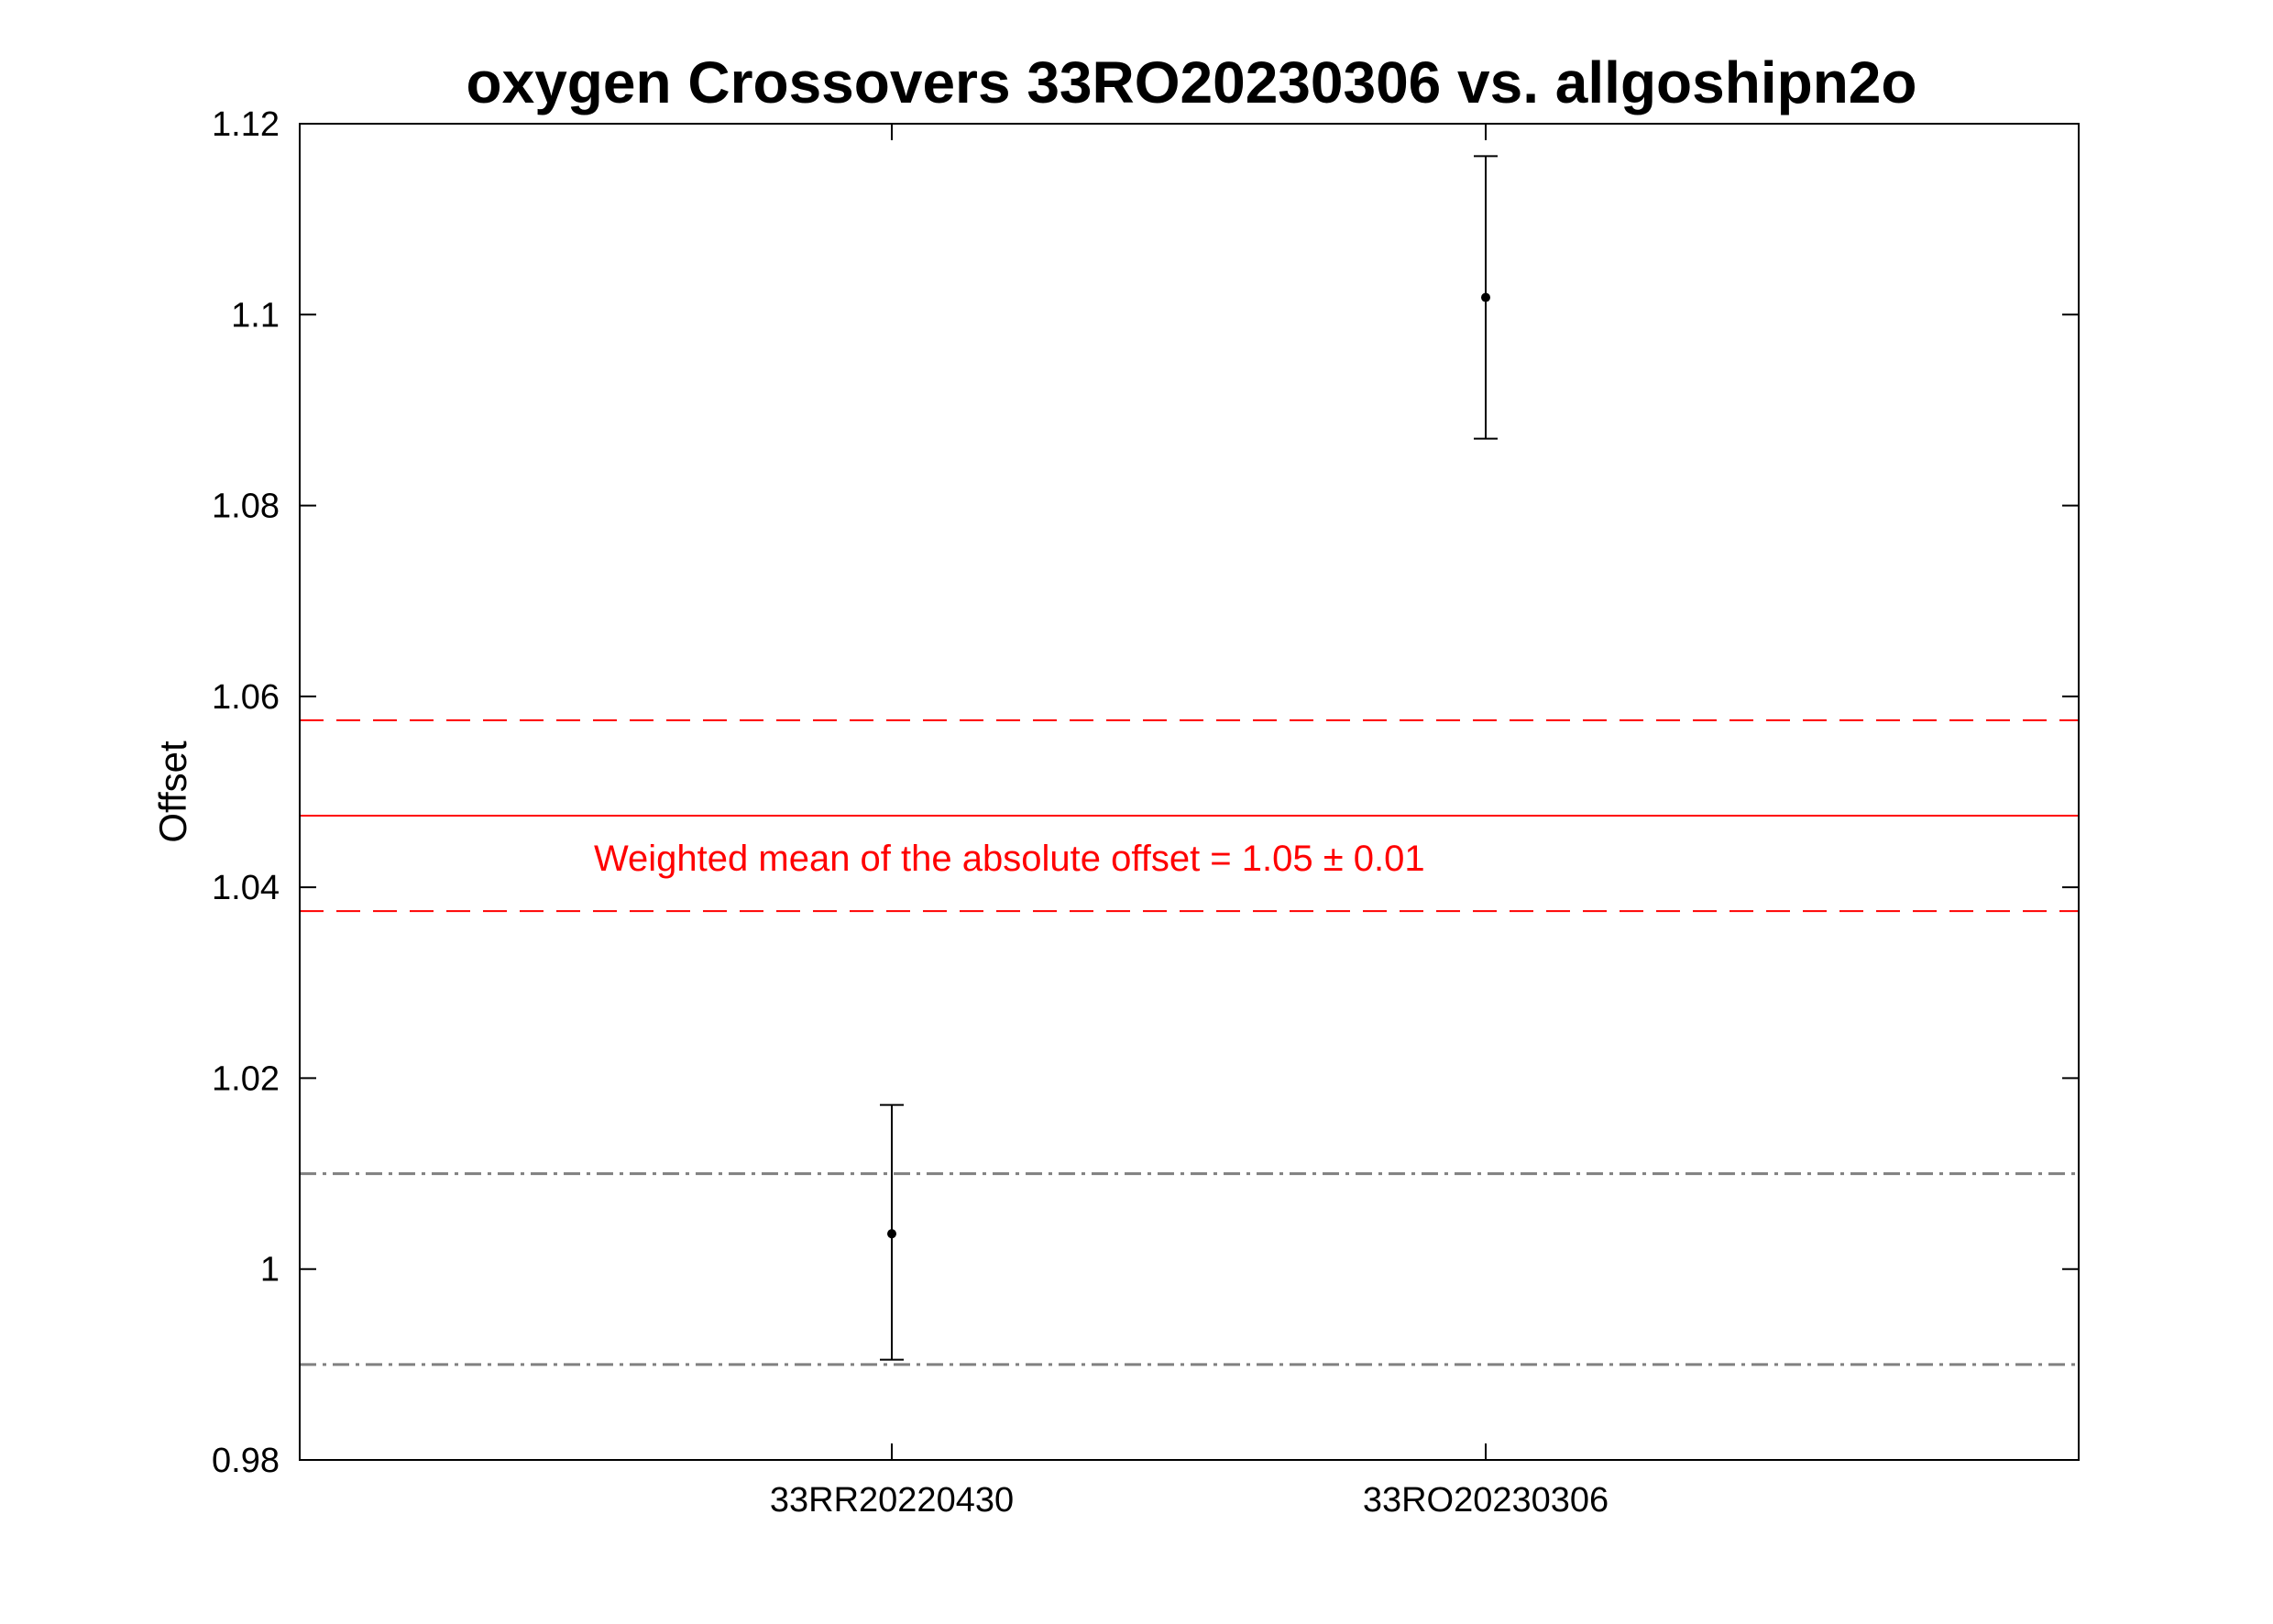  What do you see at coordinates (255, 315) in the screenshot?
I see `y-tick-label: 1.1` at bounding box center [255, 315].